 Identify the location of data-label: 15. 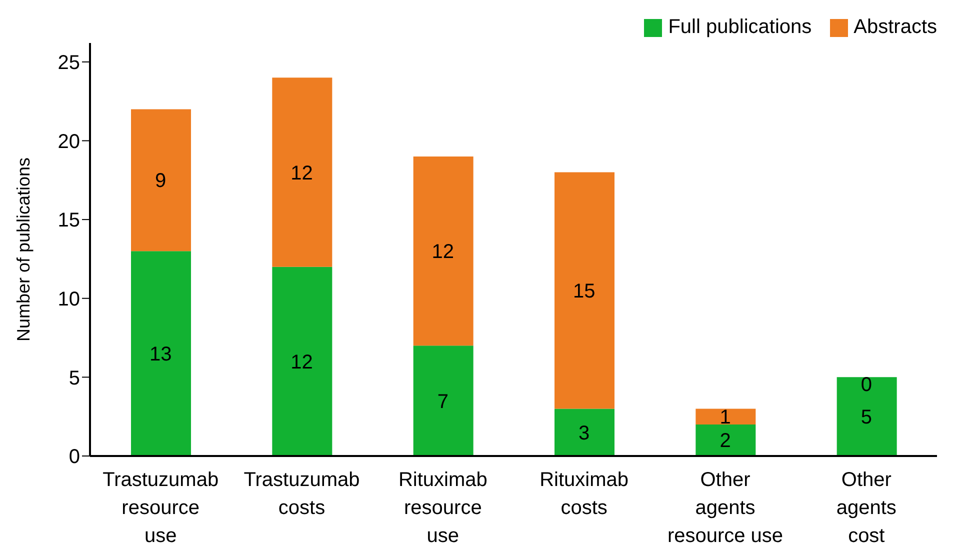
(584, 291).